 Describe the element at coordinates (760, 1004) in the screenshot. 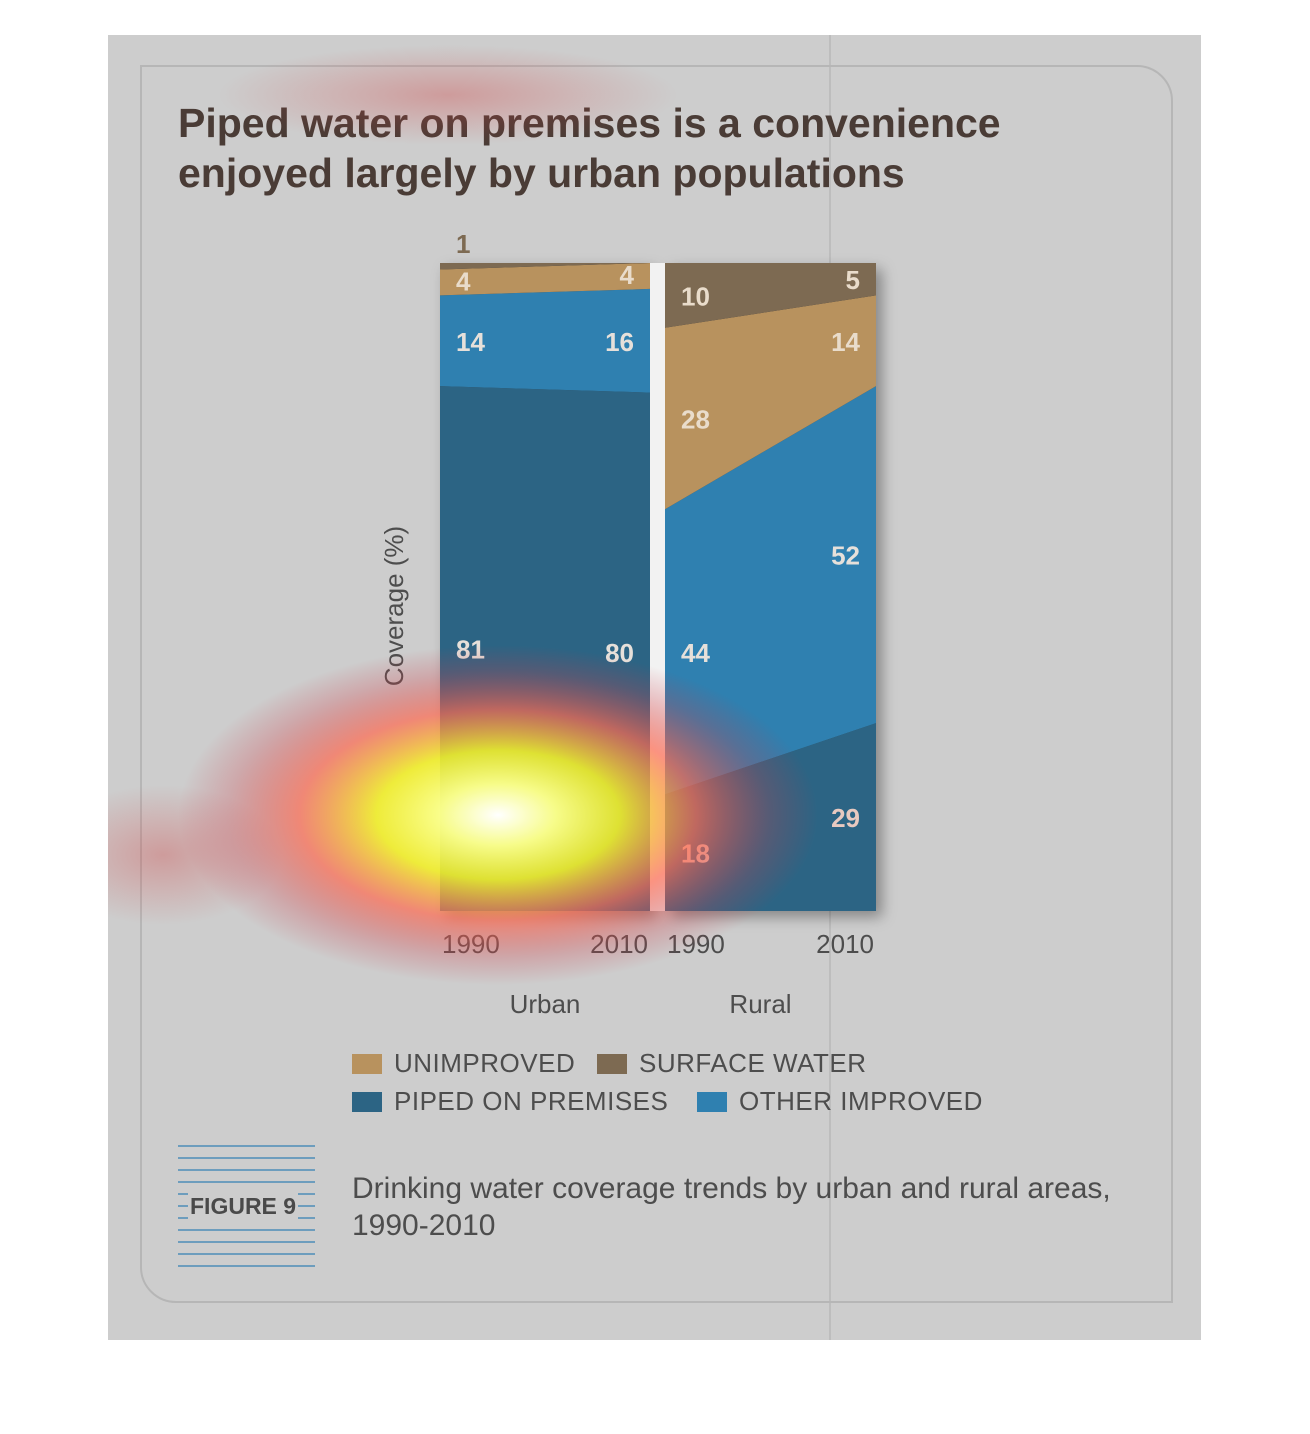

I see `panel-label-rural: Rural` at that location.